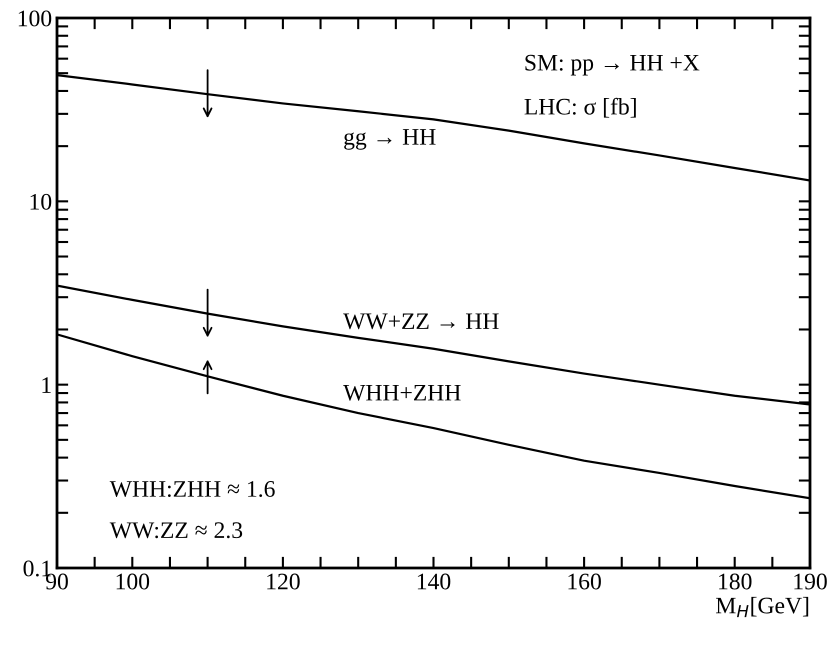  Describe the element at coordinates (810, 582) in the screenshot. I see `x-tick-label: 190` at that location.